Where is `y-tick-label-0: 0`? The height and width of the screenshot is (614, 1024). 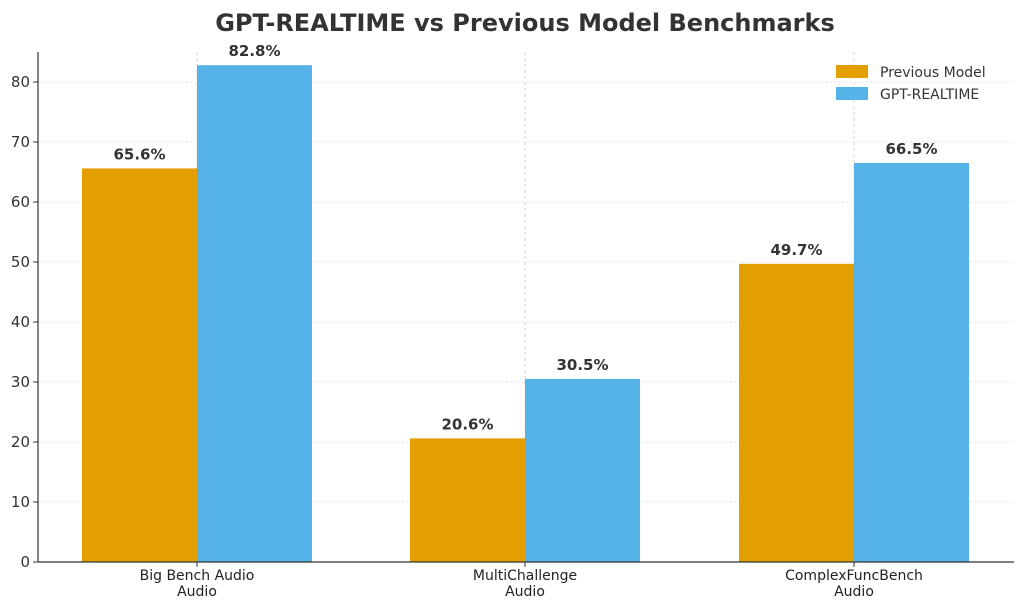
y-tick-label-0: 0 is located at coordinates (25, 562).